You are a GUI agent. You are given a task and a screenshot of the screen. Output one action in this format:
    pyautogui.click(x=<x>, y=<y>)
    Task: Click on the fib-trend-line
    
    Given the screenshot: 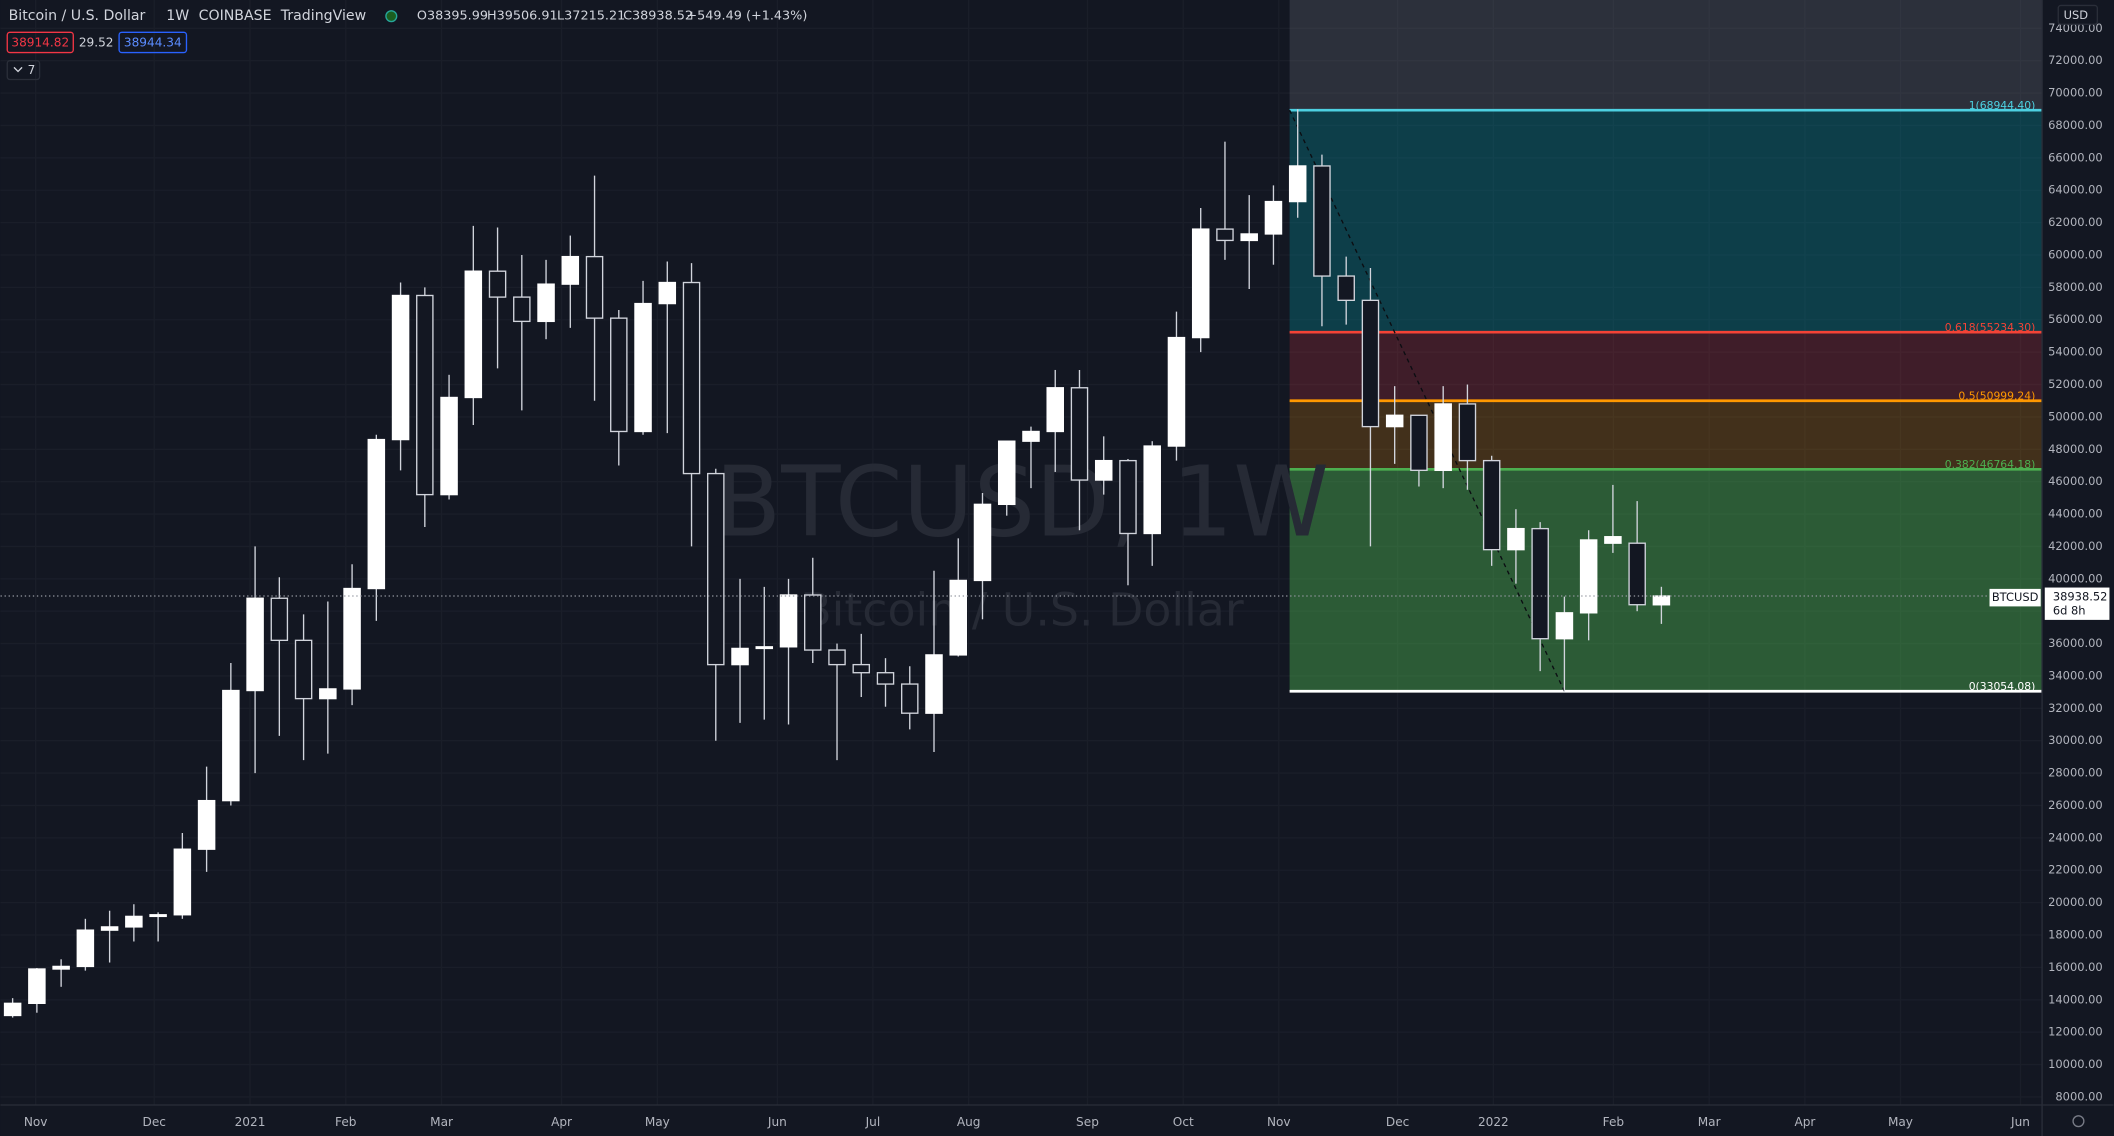 What is the action you would take?
    pyautogui.click(x=1427, y=400)
    